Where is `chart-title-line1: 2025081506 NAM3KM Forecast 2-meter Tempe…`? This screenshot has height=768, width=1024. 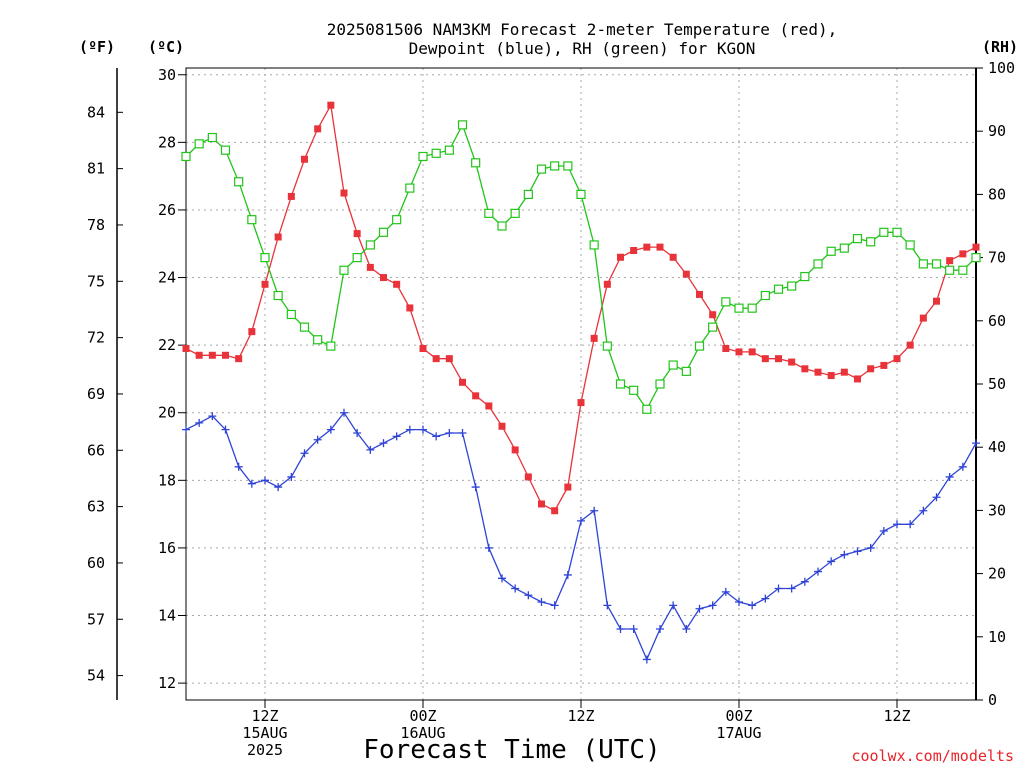 chart-title-line1: 2025081506 NAM3KM Forecast 2-meter Tempe… is located at coordinates (582, 29).